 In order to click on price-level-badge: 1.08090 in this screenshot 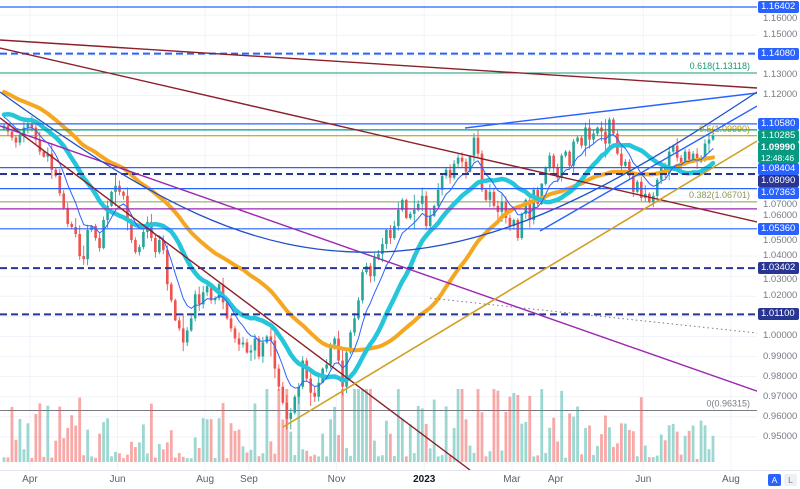, I will do `click(778, 180)`.